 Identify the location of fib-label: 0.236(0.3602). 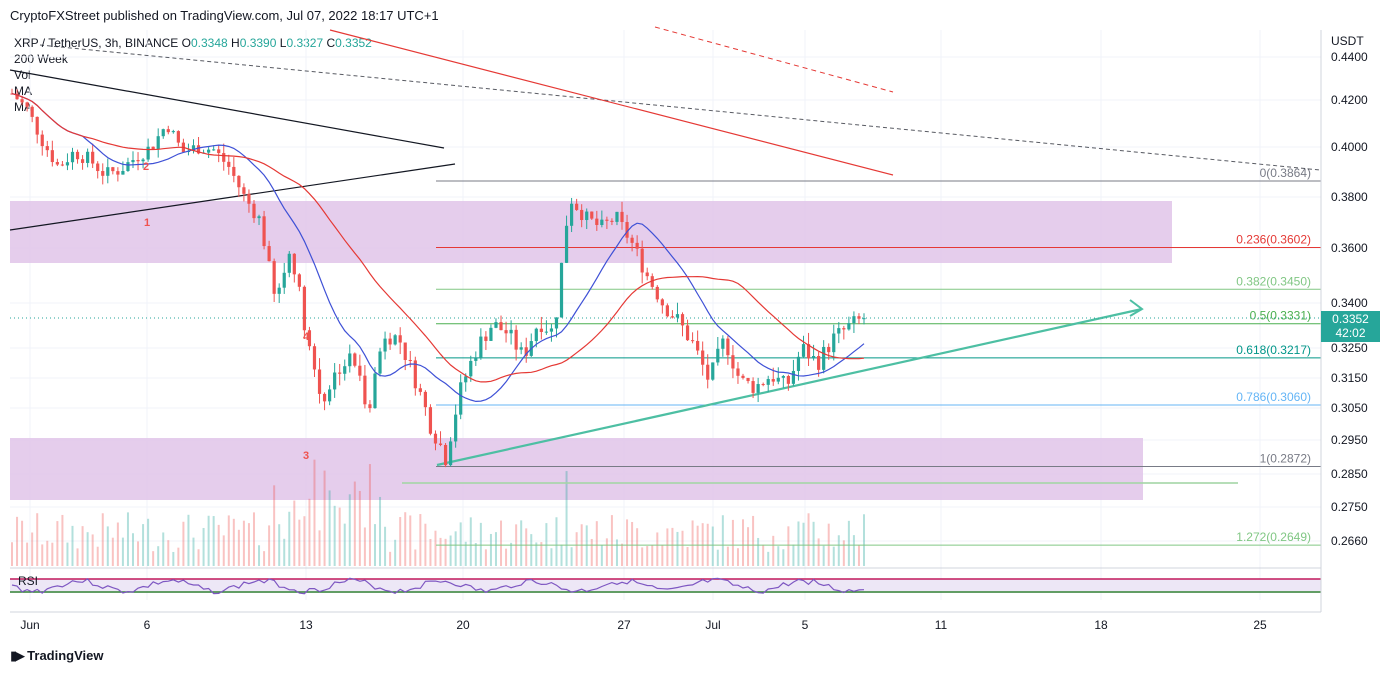
(1273, 239).